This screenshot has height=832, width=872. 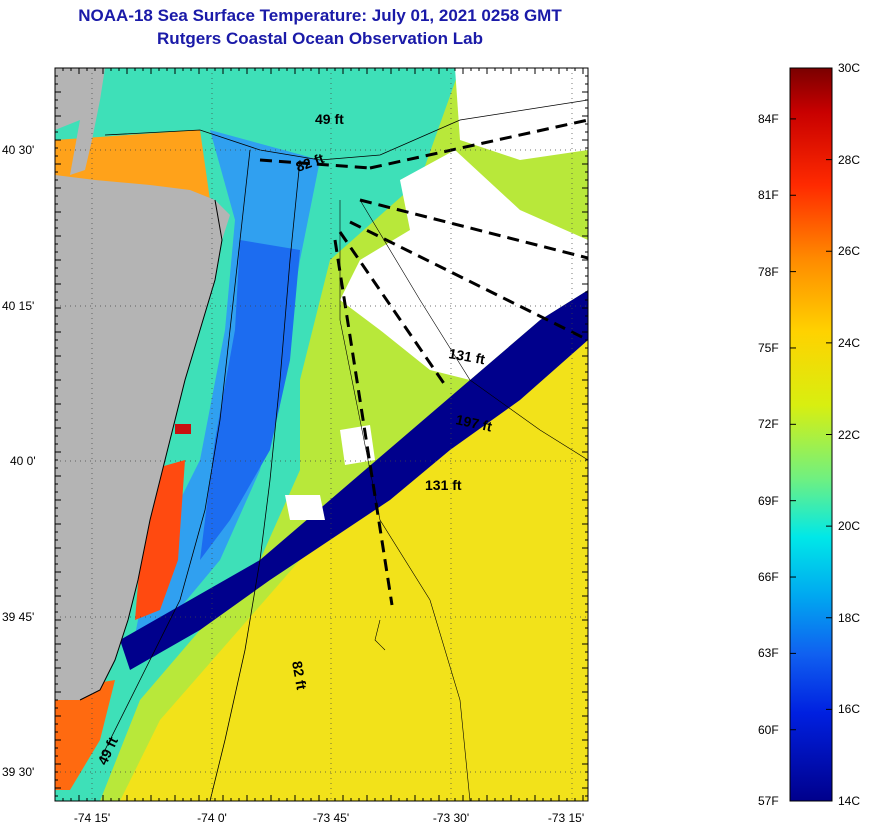 What do you see at coordinates (768, 118) in the screenshot?
I see `fahrenheit-label: 84F` at bounding box center [768, 118].